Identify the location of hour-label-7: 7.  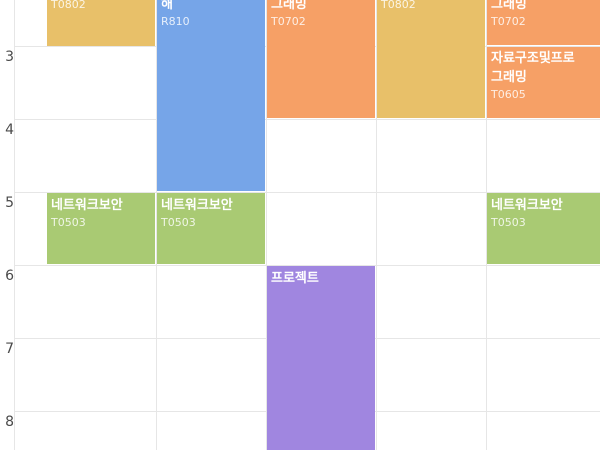
(9, 349).